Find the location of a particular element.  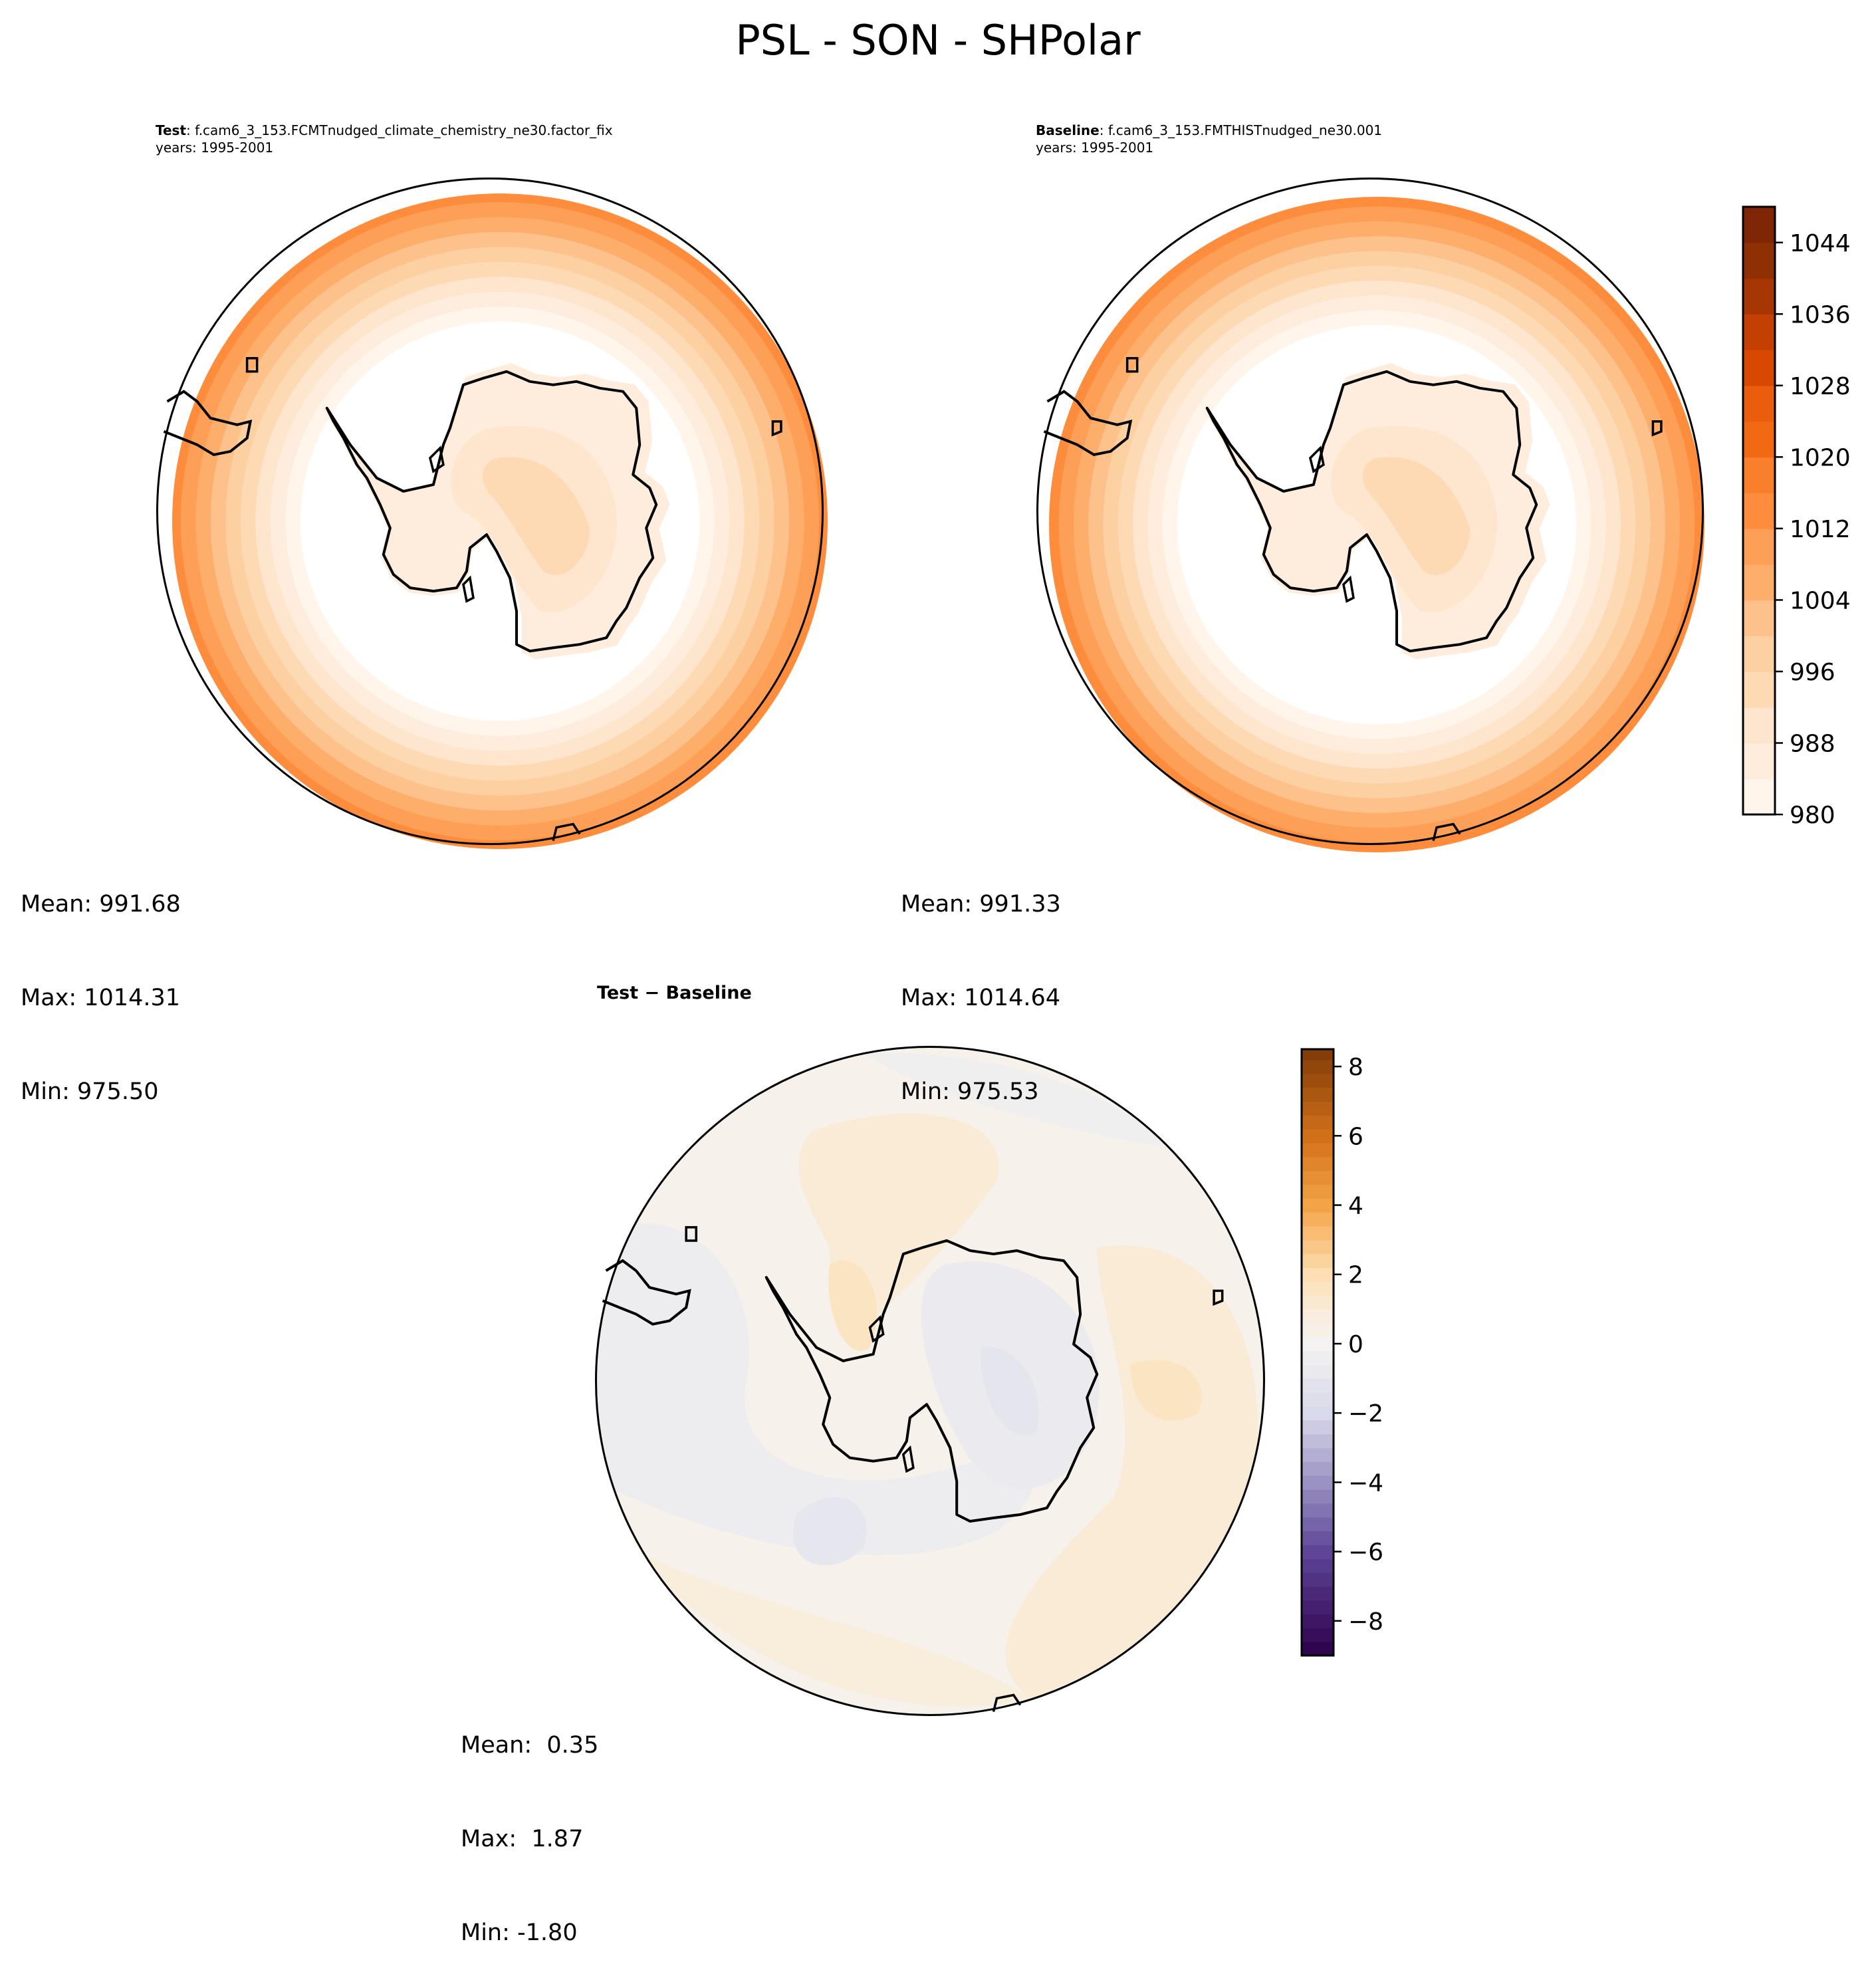

colorbar-tick-label: 980 is located at coordinates (1812, 815).